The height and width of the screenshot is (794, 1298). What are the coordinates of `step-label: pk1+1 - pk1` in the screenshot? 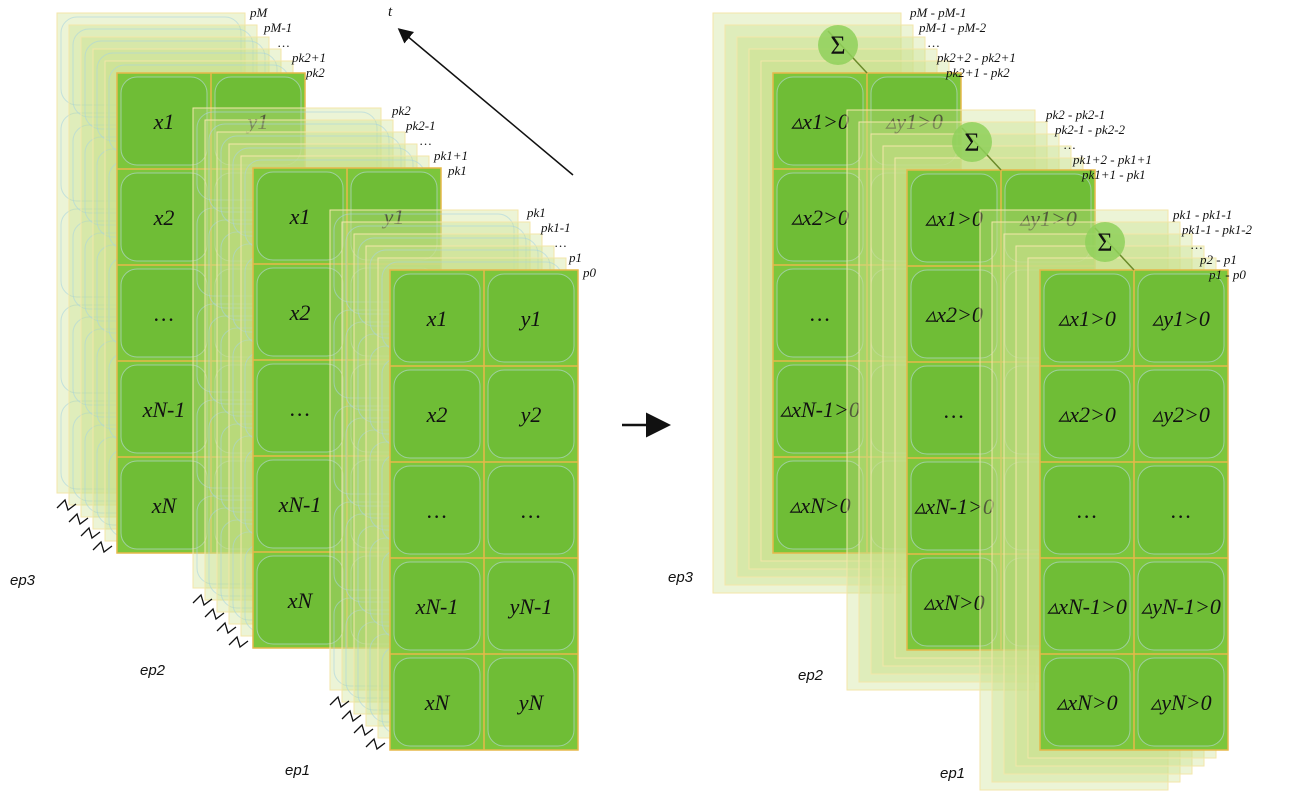 It's located at (1113, 174).